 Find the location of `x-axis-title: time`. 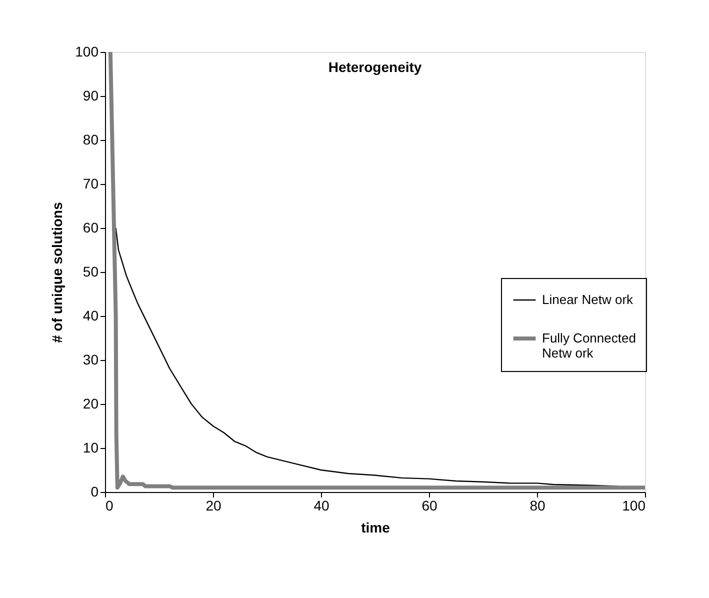

x-axis-title: time is located at coordinates (375, 528).